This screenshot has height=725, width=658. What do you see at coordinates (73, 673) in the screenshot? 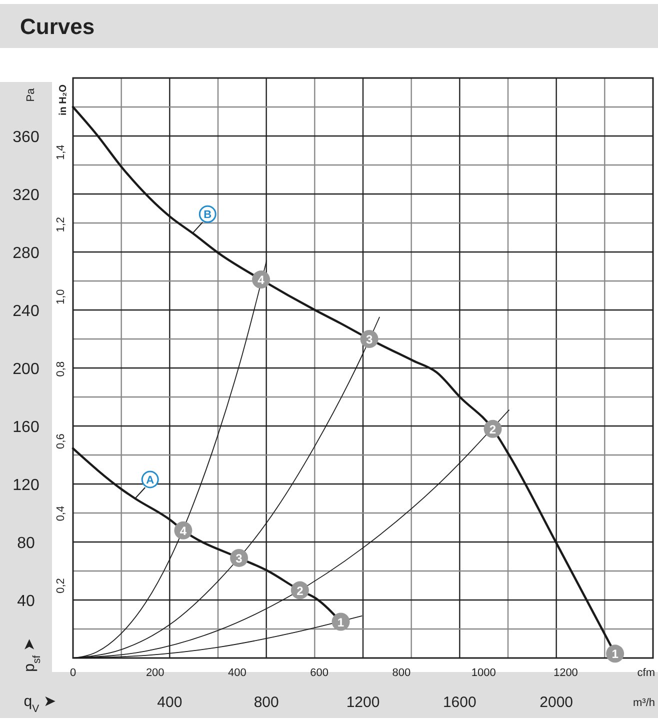
I see `x2-tick-label: 0` at bounding box center [73, 673].